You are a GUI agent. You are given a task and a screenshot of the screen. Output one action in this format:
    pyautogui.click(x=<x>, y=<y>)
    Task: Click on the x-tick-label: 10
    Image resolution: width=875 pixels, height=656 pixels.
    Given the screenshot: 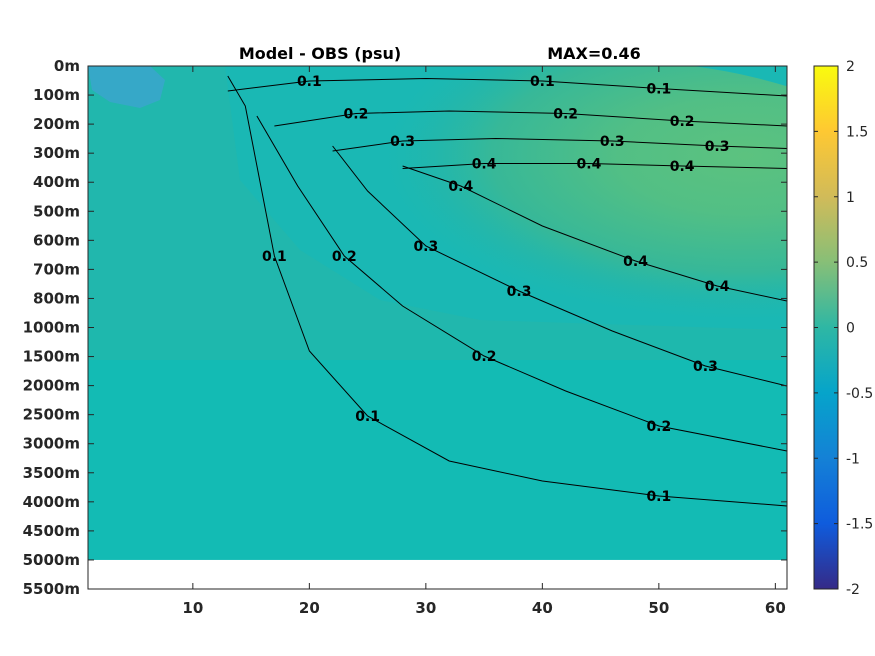 What is the action you would take?
    pyautogui.click(x=192, y=608)
    